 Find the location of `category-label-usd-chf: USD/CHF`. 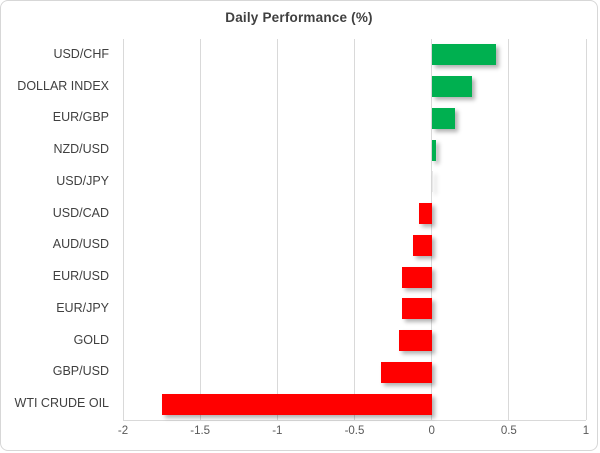

category-label-usd-chf: USD/CHF is located at coordinates (81, 53).